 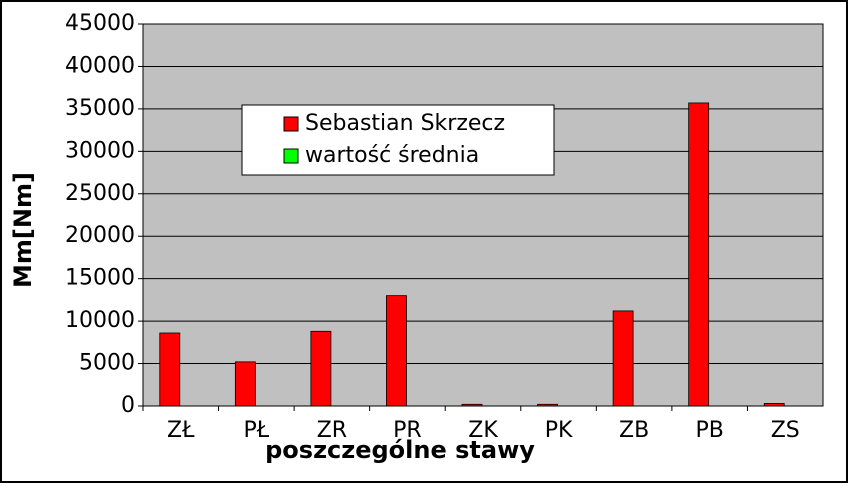 I want to click on y-axis-title: Mm[Nm], so click(x=23, y=230).